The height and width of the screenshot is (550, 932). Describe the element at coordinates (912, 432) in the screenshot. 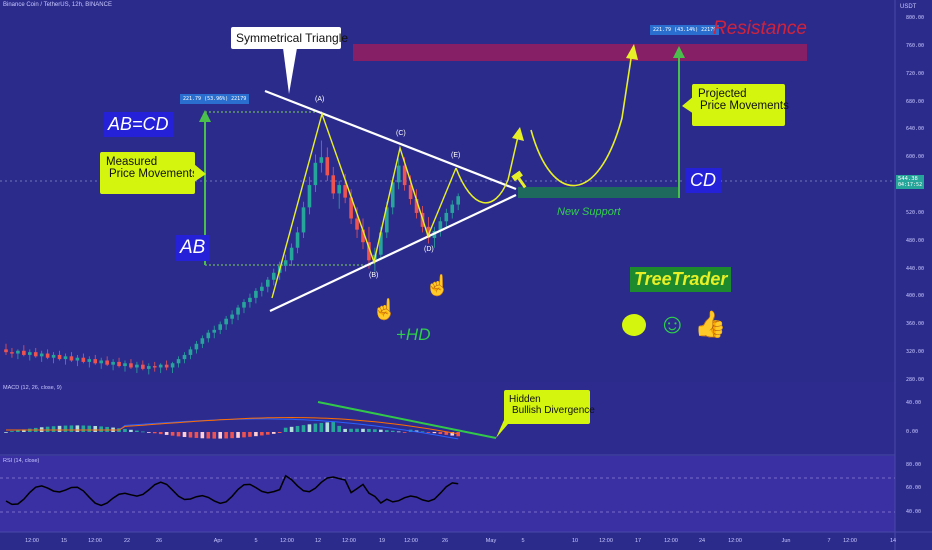

I see `macd-tick: 0.00` at that location.